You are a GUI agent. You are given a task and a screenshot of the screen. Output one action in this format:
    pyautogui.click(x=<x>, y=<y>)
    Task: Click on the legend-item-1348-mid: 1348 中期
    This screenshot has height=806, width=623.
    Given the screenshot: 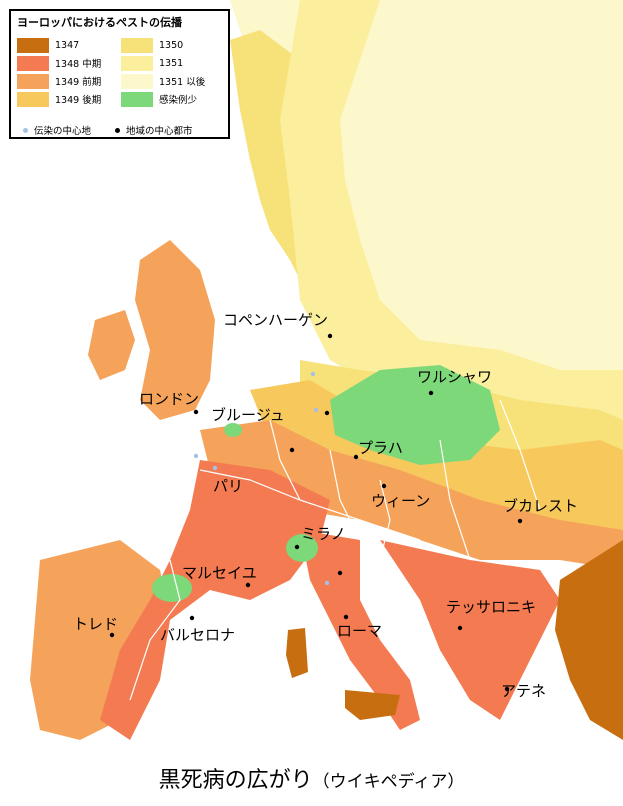 What is the action you would take?
    pyautogui.click(x=59, y=63)
    